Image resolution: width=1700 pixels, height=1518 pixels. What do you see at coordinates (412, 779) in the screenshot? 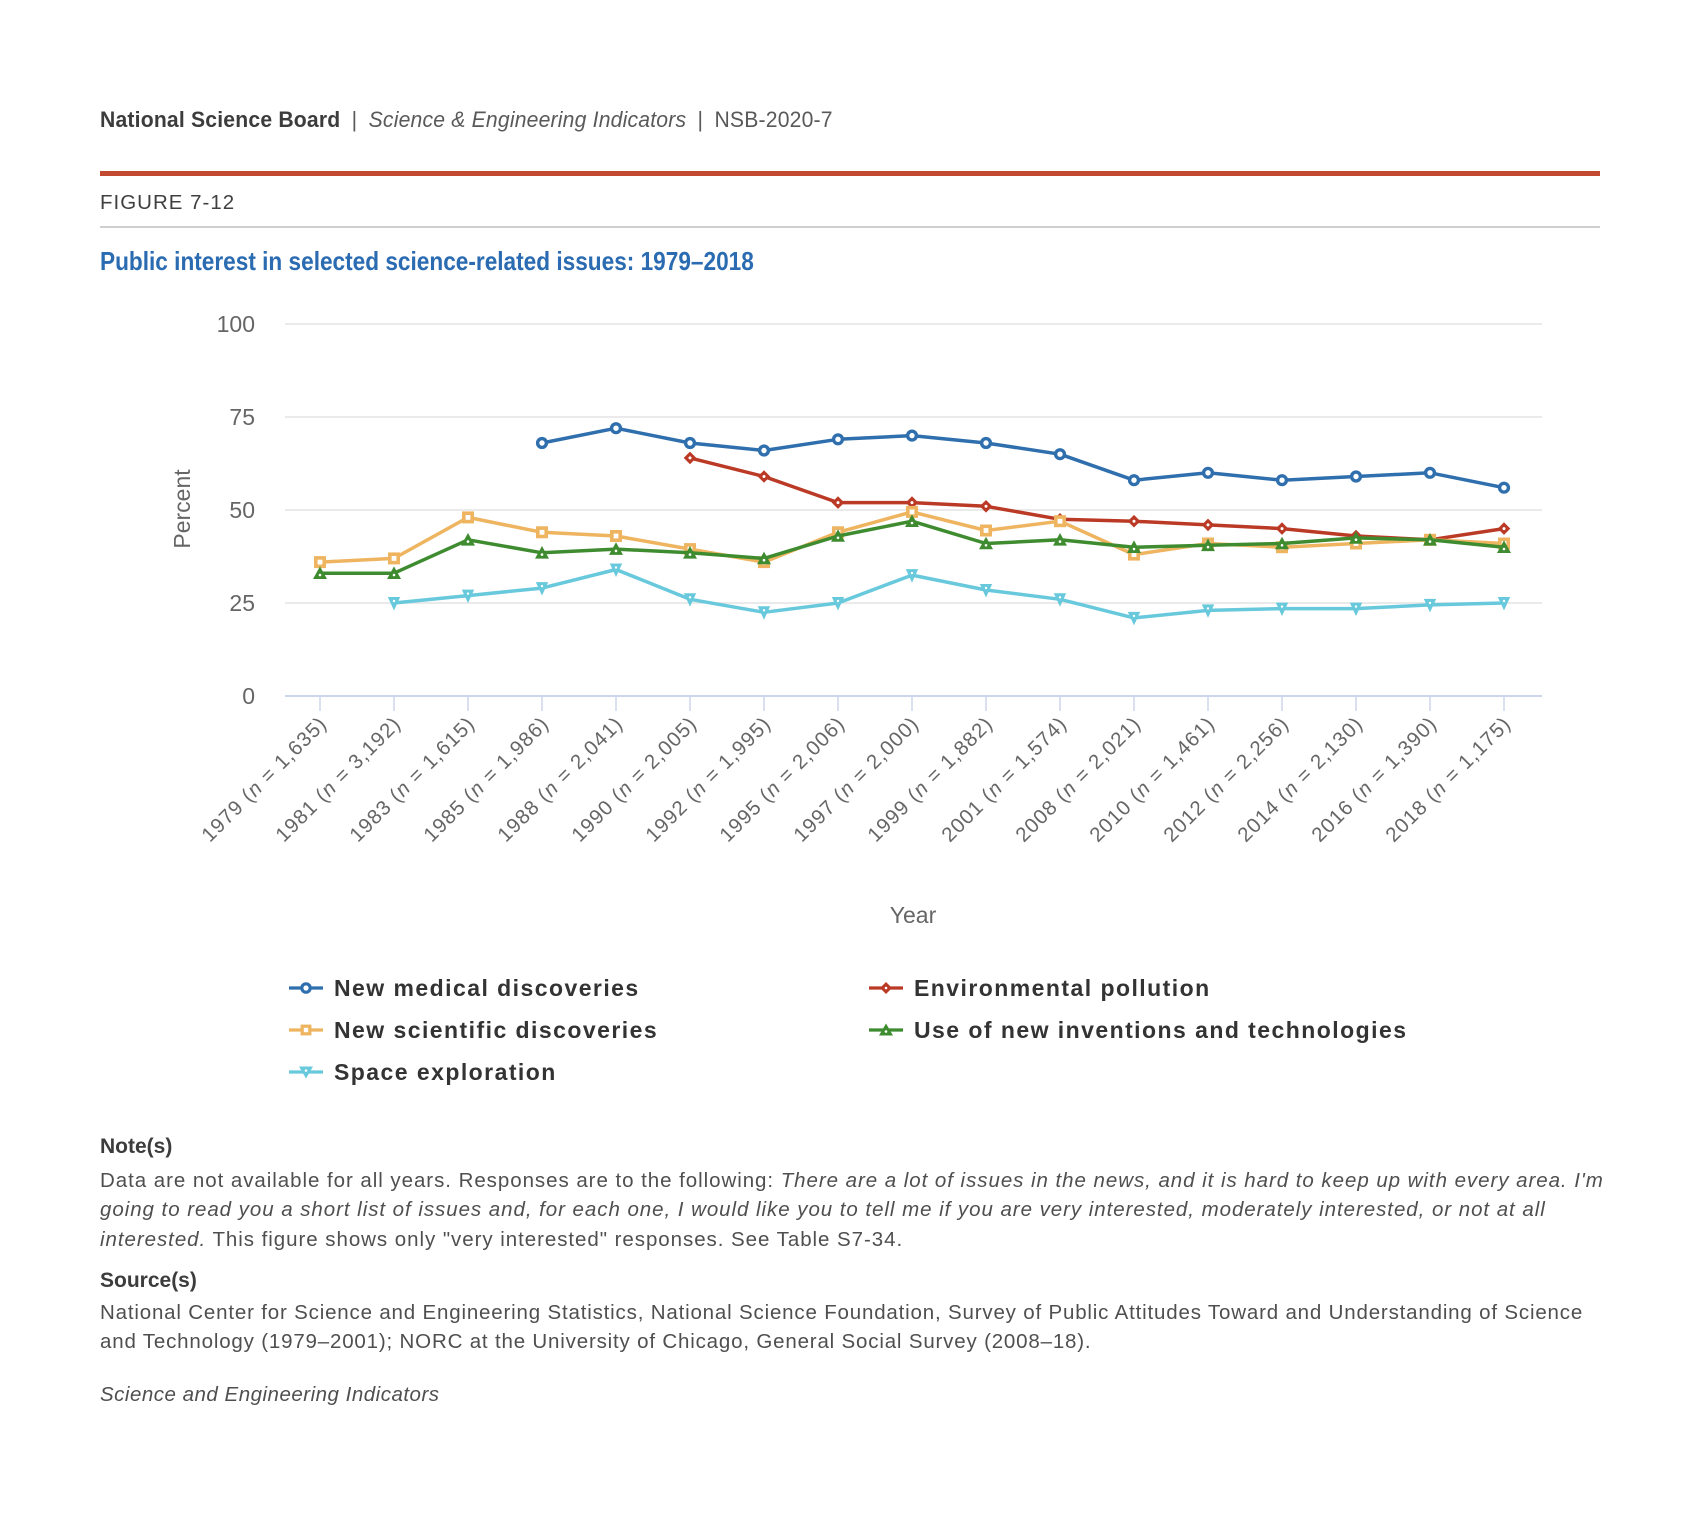
I see `svg-text: 1983 (n = 1,615)` at bounding box center [412, 779].